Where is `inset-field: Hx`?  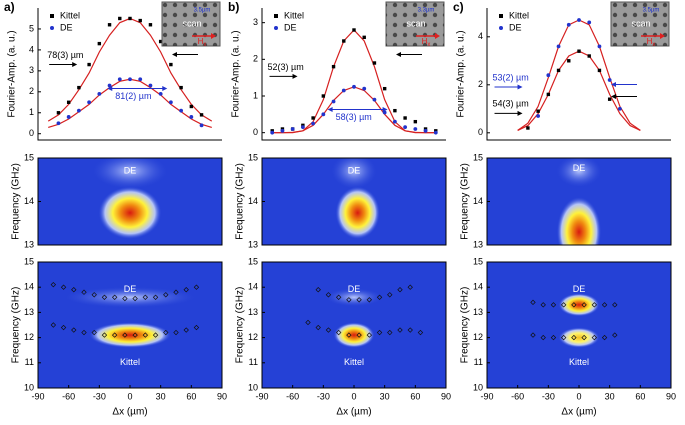 inset-field: Hx is located at coordinates (651, 42).